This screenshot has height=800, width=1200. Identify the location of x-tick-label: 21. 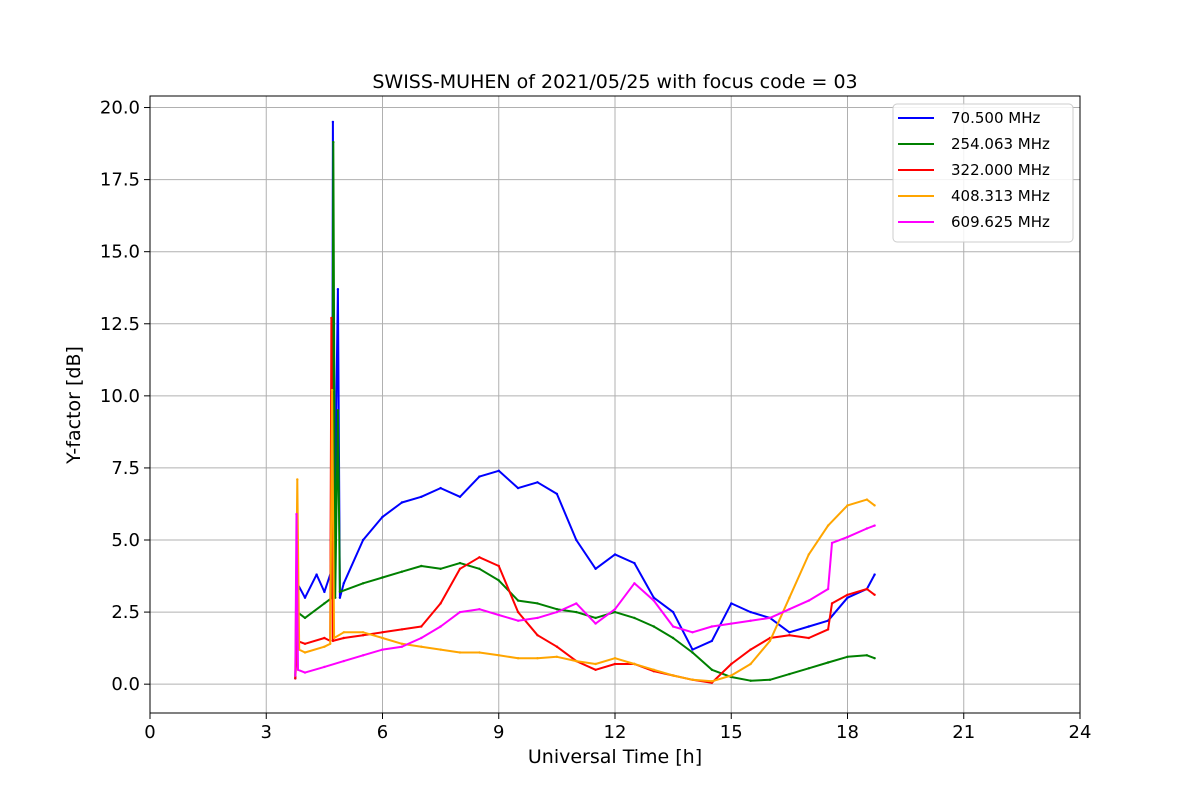
(963, 732).